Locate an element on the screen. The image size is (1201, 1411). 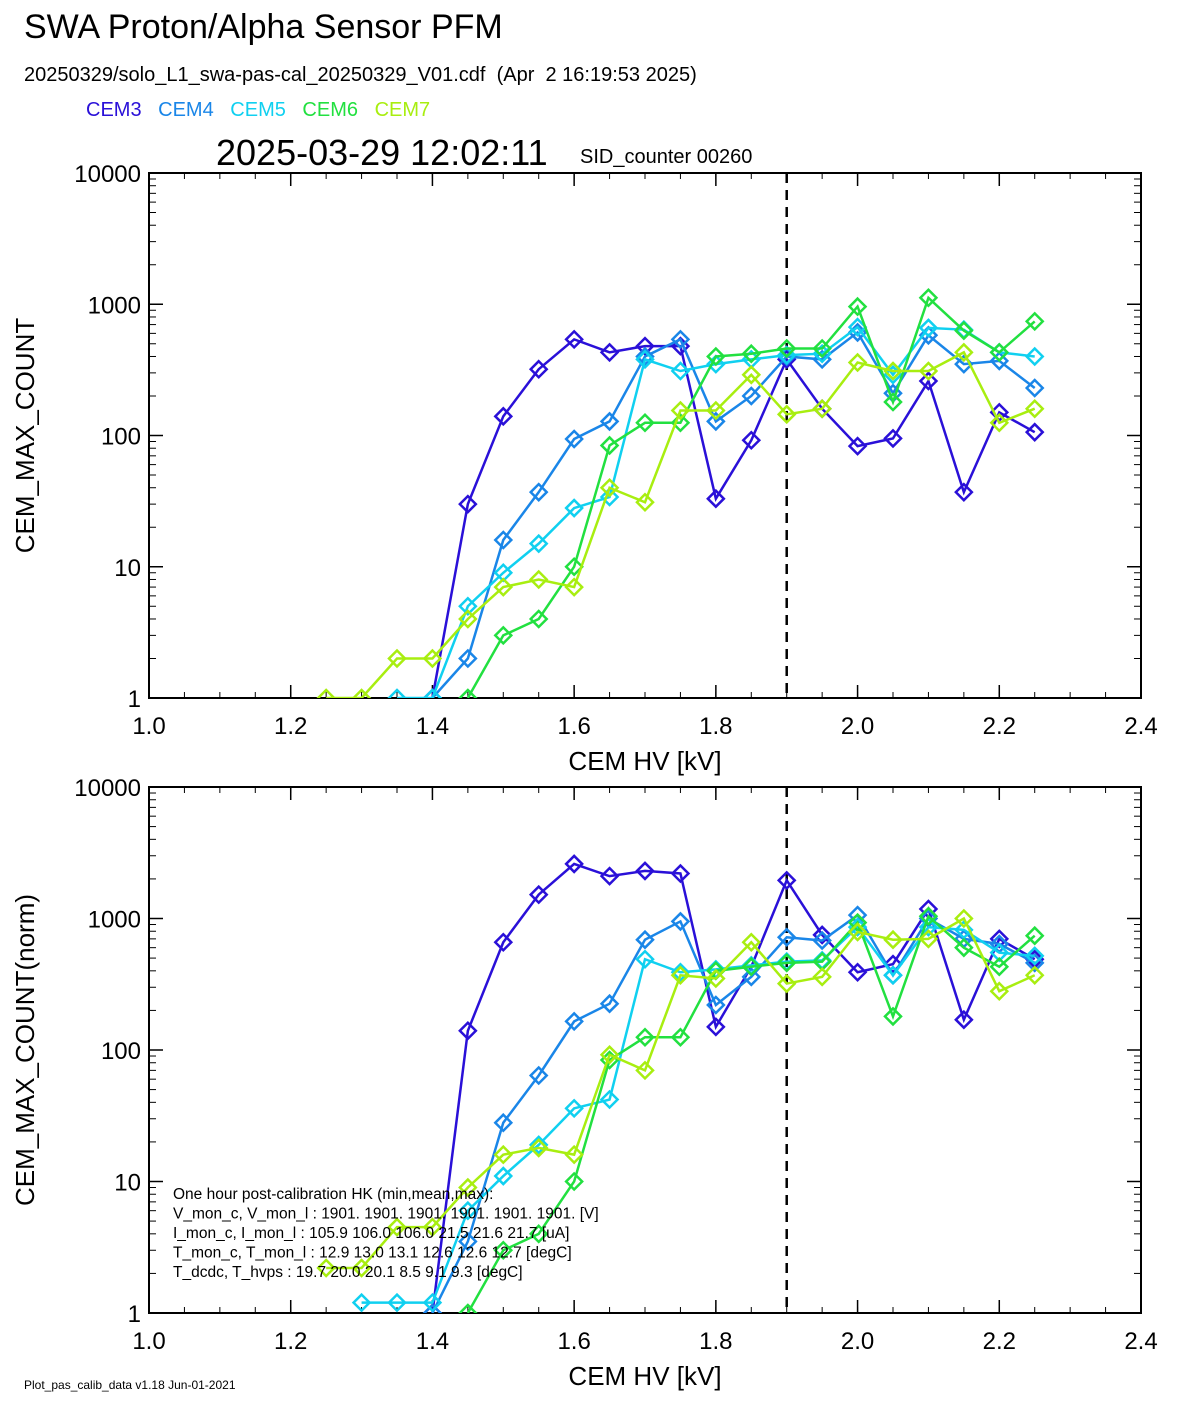
y-tick-label: 10000 is located at coordinates (107, 788).